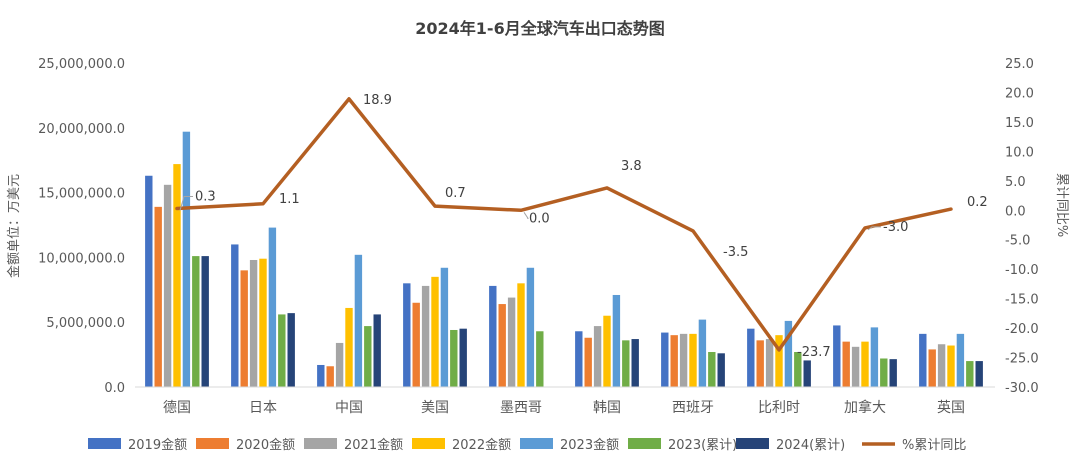 Image resolution: width=1080 pixels, height=476 pixels. I want to click on data-label: 3.8, so click(631, 166).